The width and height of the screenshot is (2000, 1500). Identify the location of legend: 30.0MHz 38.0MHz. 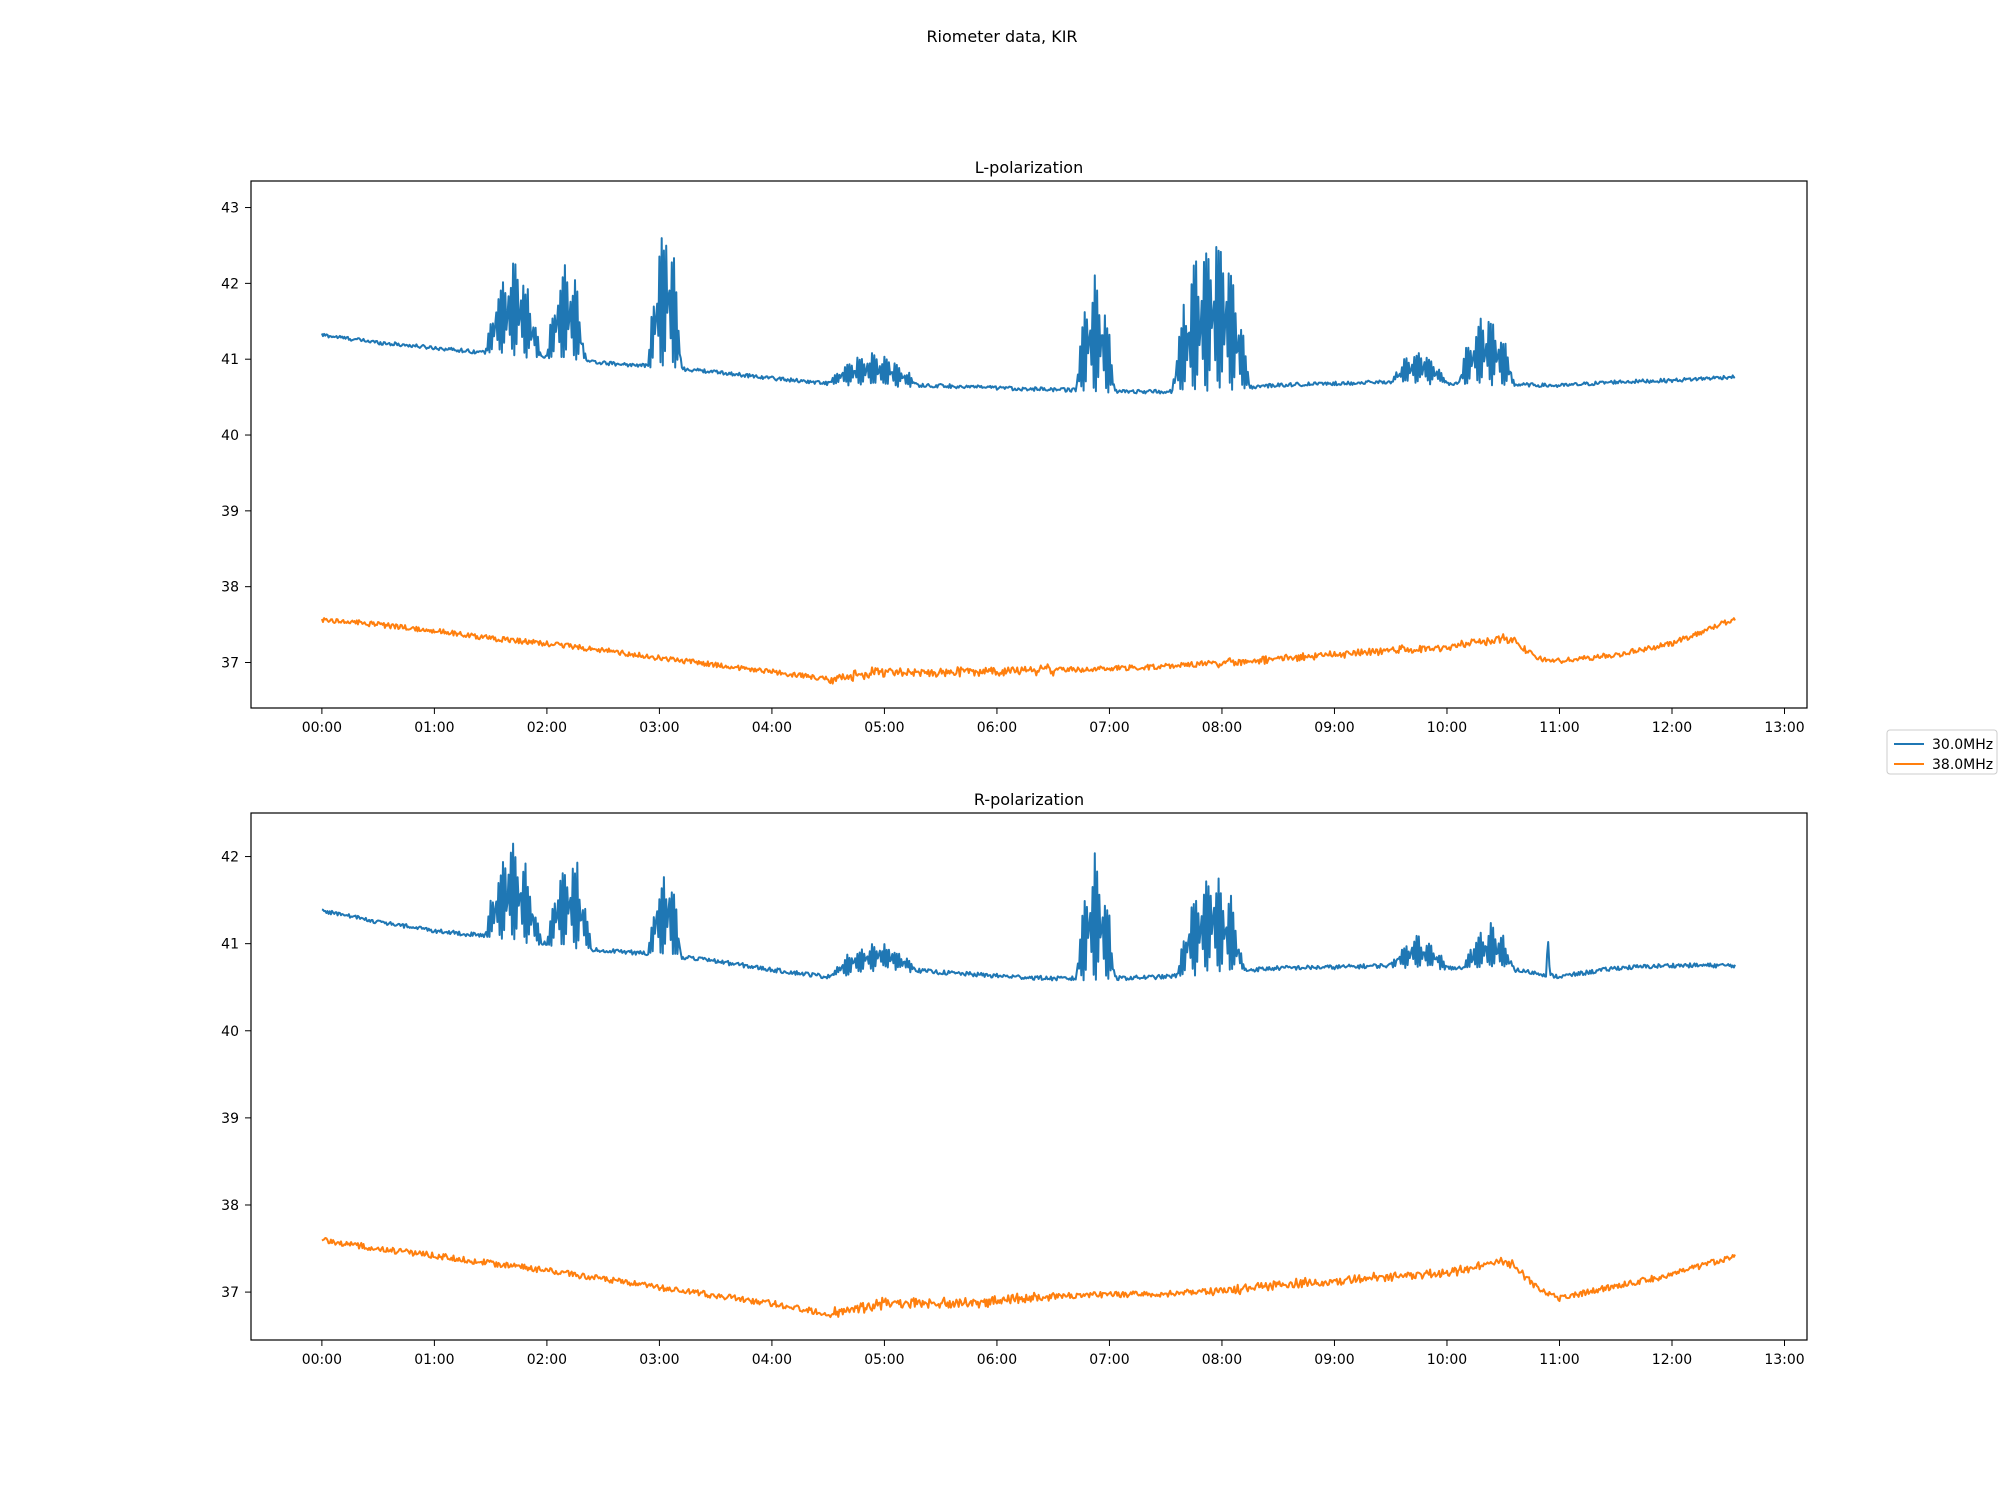
(1942, 752).